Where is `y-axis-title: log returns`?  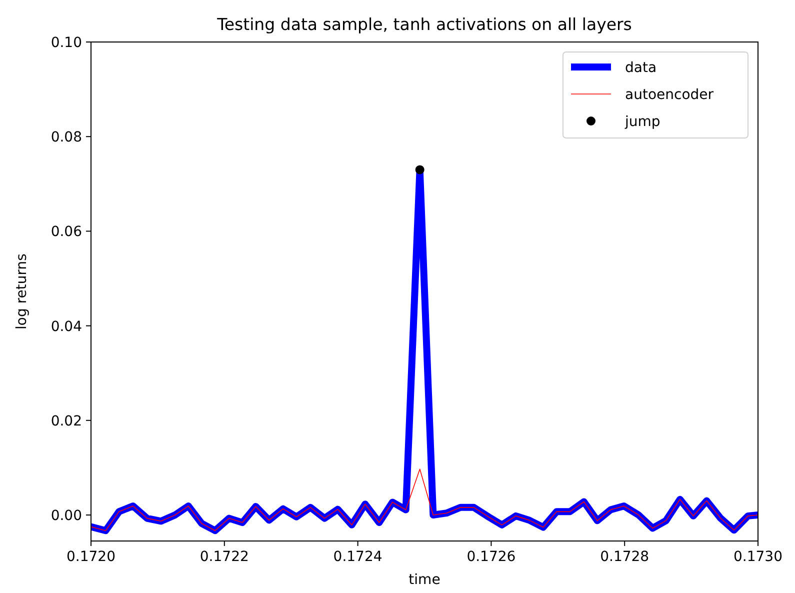
y-axis-title: log returns is located at coordinates (22, 292).